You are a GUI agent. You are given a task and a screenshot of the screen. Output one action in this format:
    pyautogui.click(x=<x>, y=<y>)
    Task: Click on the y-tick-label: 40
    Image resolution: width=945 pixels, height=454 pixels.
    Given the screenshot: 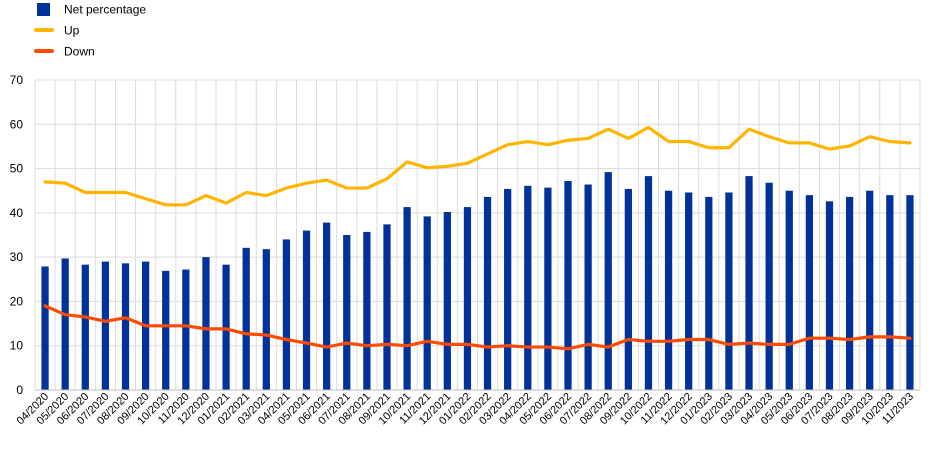 What is the action you would take?
    pyautogui.click(x=17, y=213)
    